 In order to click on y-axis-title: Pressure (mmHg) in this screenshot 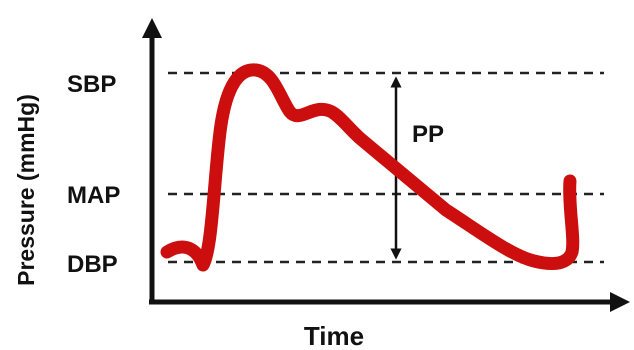, I will do `click(26, 190)`.